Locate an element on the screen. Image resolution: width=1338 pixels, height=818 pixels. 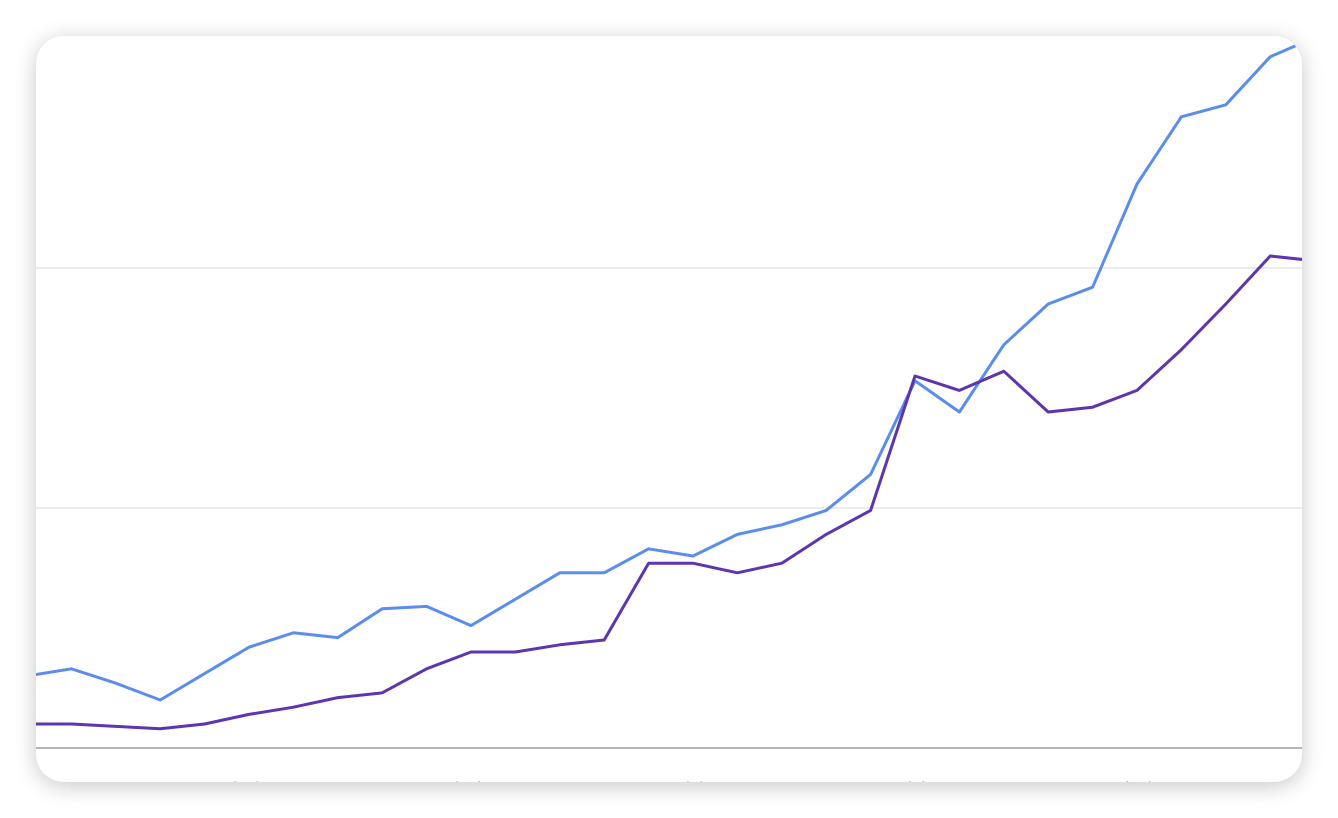
x-tick-label: 9/22/25 is located at coordinates (248, 781).